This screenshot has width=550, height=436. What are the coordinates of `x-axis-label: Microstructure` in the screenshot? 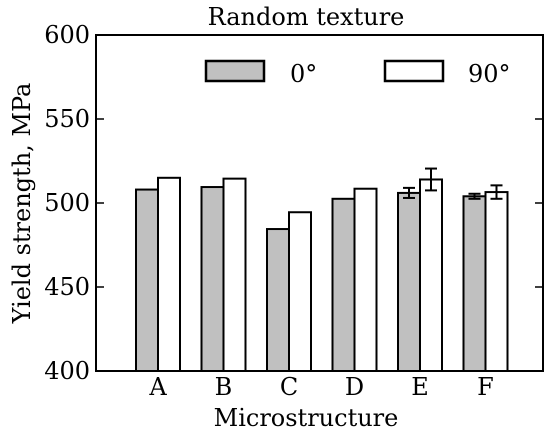 It's located at (306, 418).